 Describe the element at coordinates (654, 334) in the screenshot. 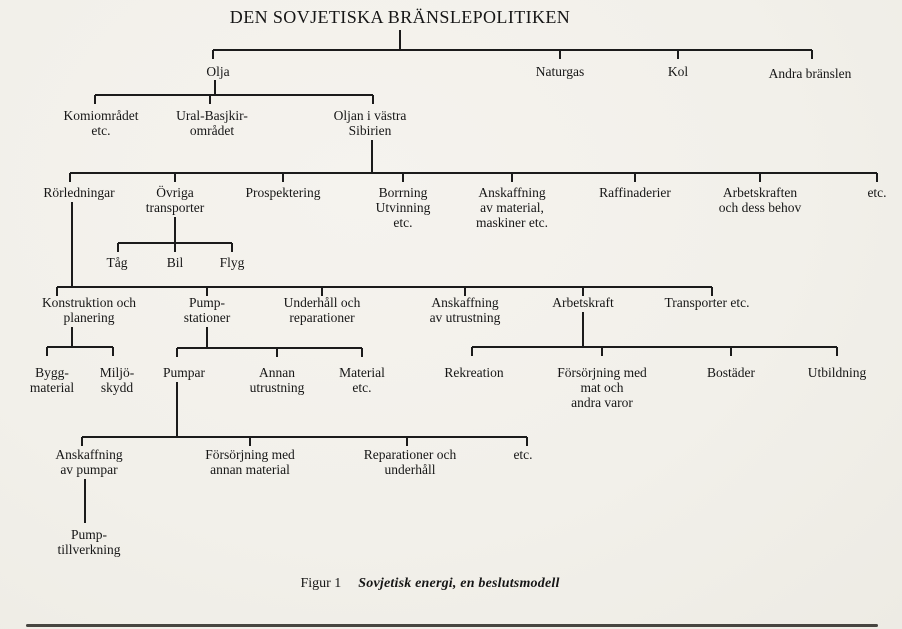

I see `connector-arbetskraft-to-children` at that location.